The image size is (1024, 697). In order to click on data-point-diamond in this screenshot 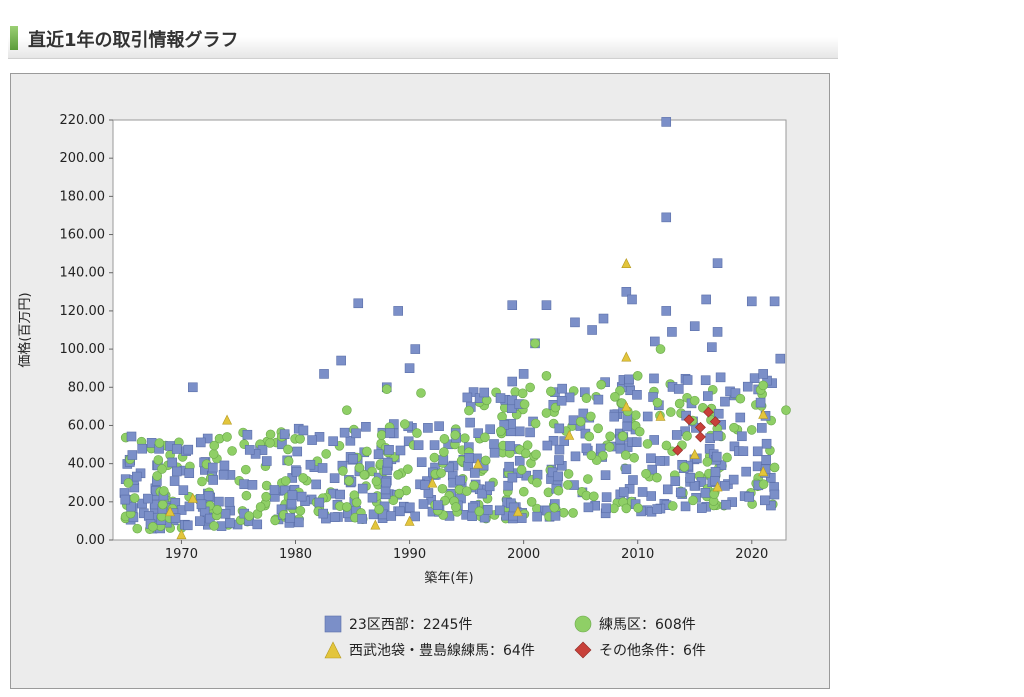, I will do `click(678, 450)`.